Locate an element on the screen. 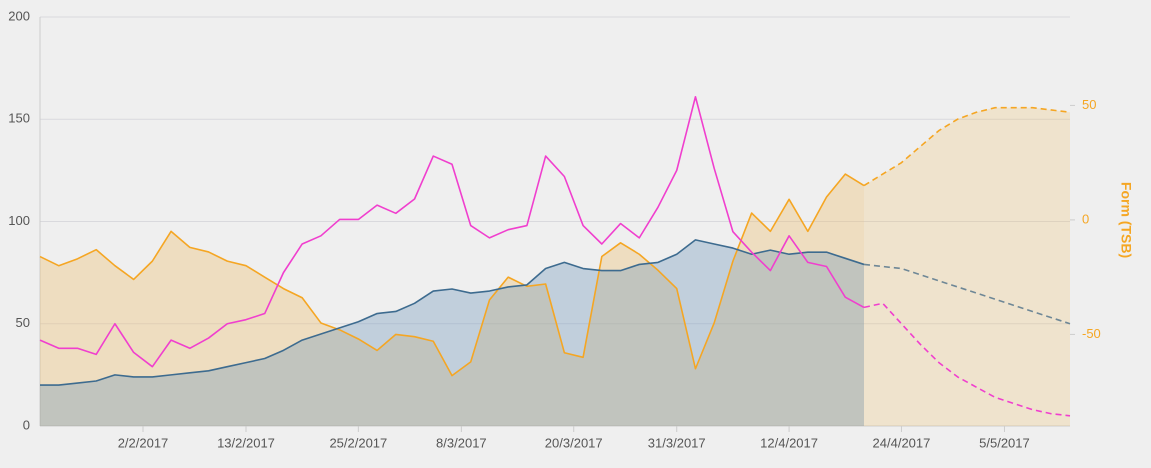 This screenshot has width=1151, height=468. area is located at coordinates (967, 266).